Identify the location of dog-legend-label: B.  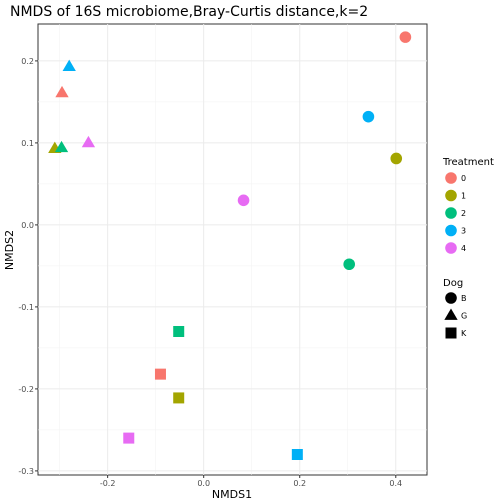
(464, 298).